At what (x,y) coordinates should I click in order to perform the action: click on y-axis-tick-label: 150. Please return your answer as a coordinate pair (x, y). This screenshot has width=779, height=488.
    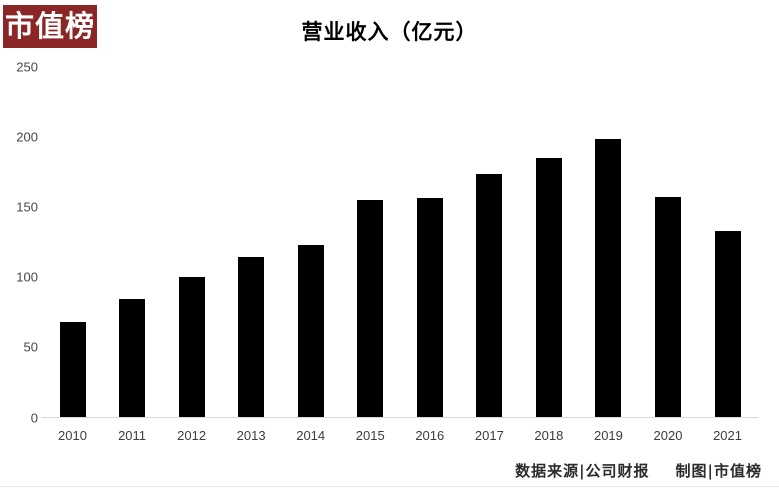
    Looking at the image, I should click on (27, 207).